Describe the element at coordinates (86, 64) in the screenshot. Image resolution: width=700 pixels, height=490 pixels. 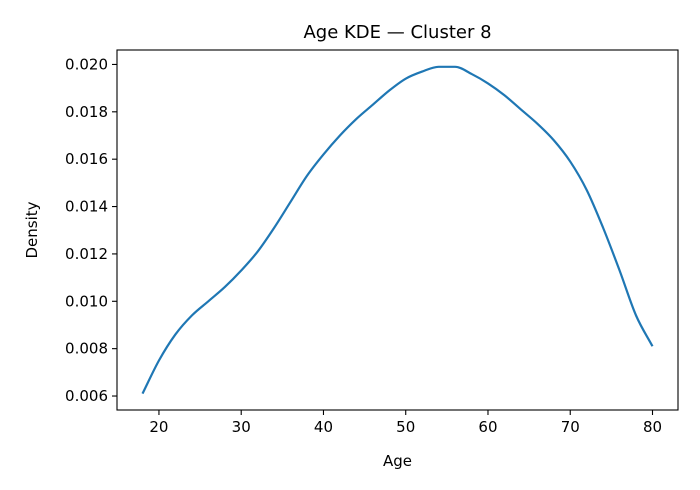
I see `y-tick-label: 0.020` at that location.